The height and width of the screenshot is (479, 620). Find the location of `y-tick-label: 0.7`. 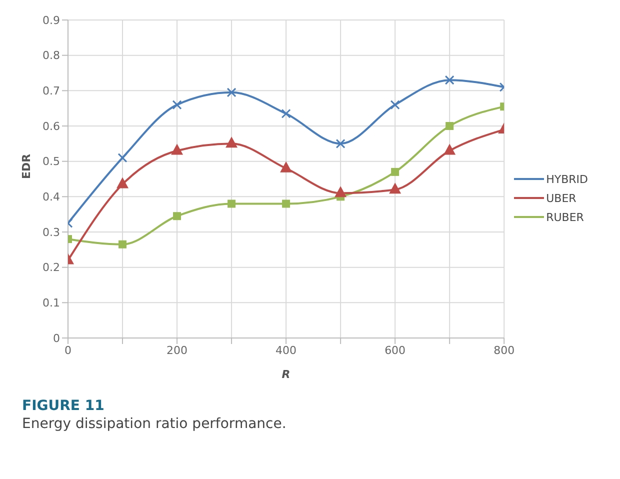

y-tick-label: 0.7 is located at coordinates (51, 91).